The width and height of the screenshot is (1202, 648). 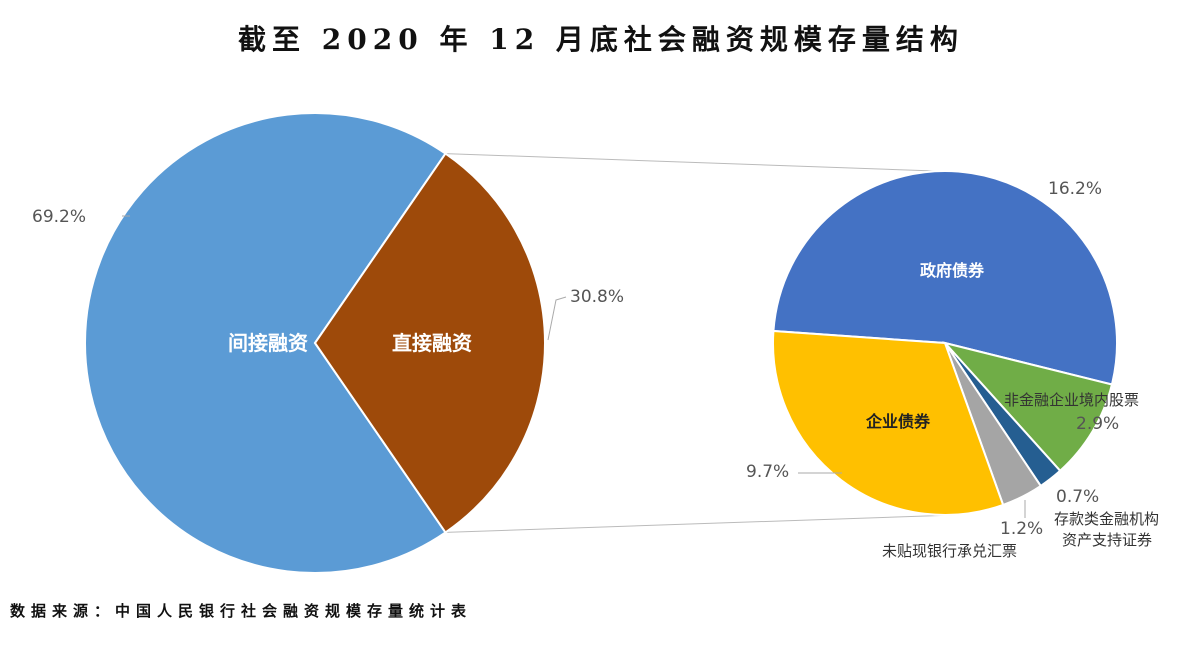 What do you see at coordinates (952, 270) in the screenshot?
I see `label-gov: 政府债券` at bounding box center [952, 270].